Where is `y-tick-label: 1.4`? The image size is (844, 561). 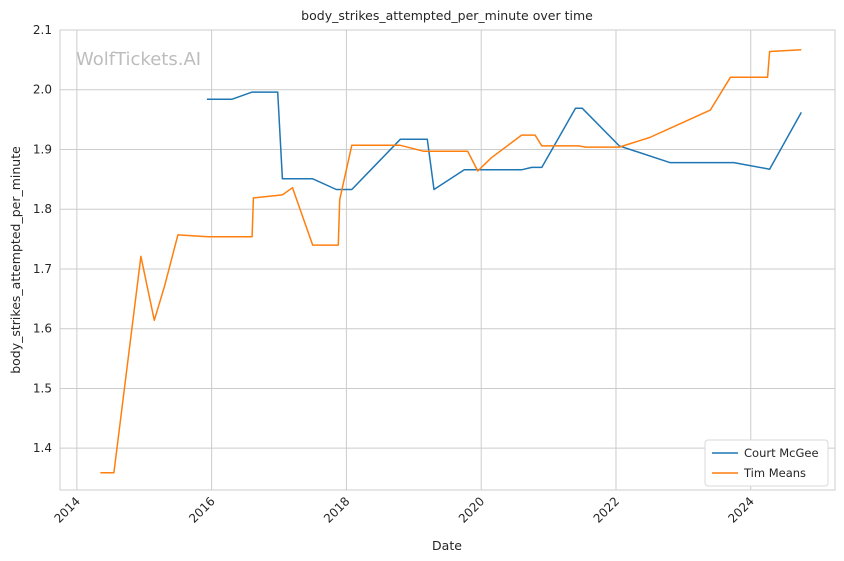
y-tick-label: 1.4 is located at coordinates (42, 448).